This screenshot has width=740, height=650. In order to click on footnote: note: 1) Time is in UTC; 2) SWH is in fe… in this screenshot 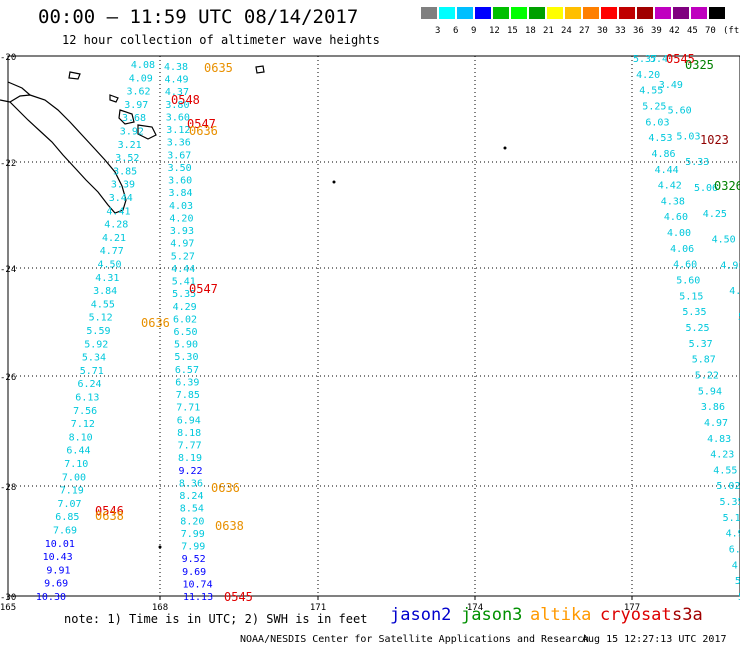, I will do `click(216, 619)`.